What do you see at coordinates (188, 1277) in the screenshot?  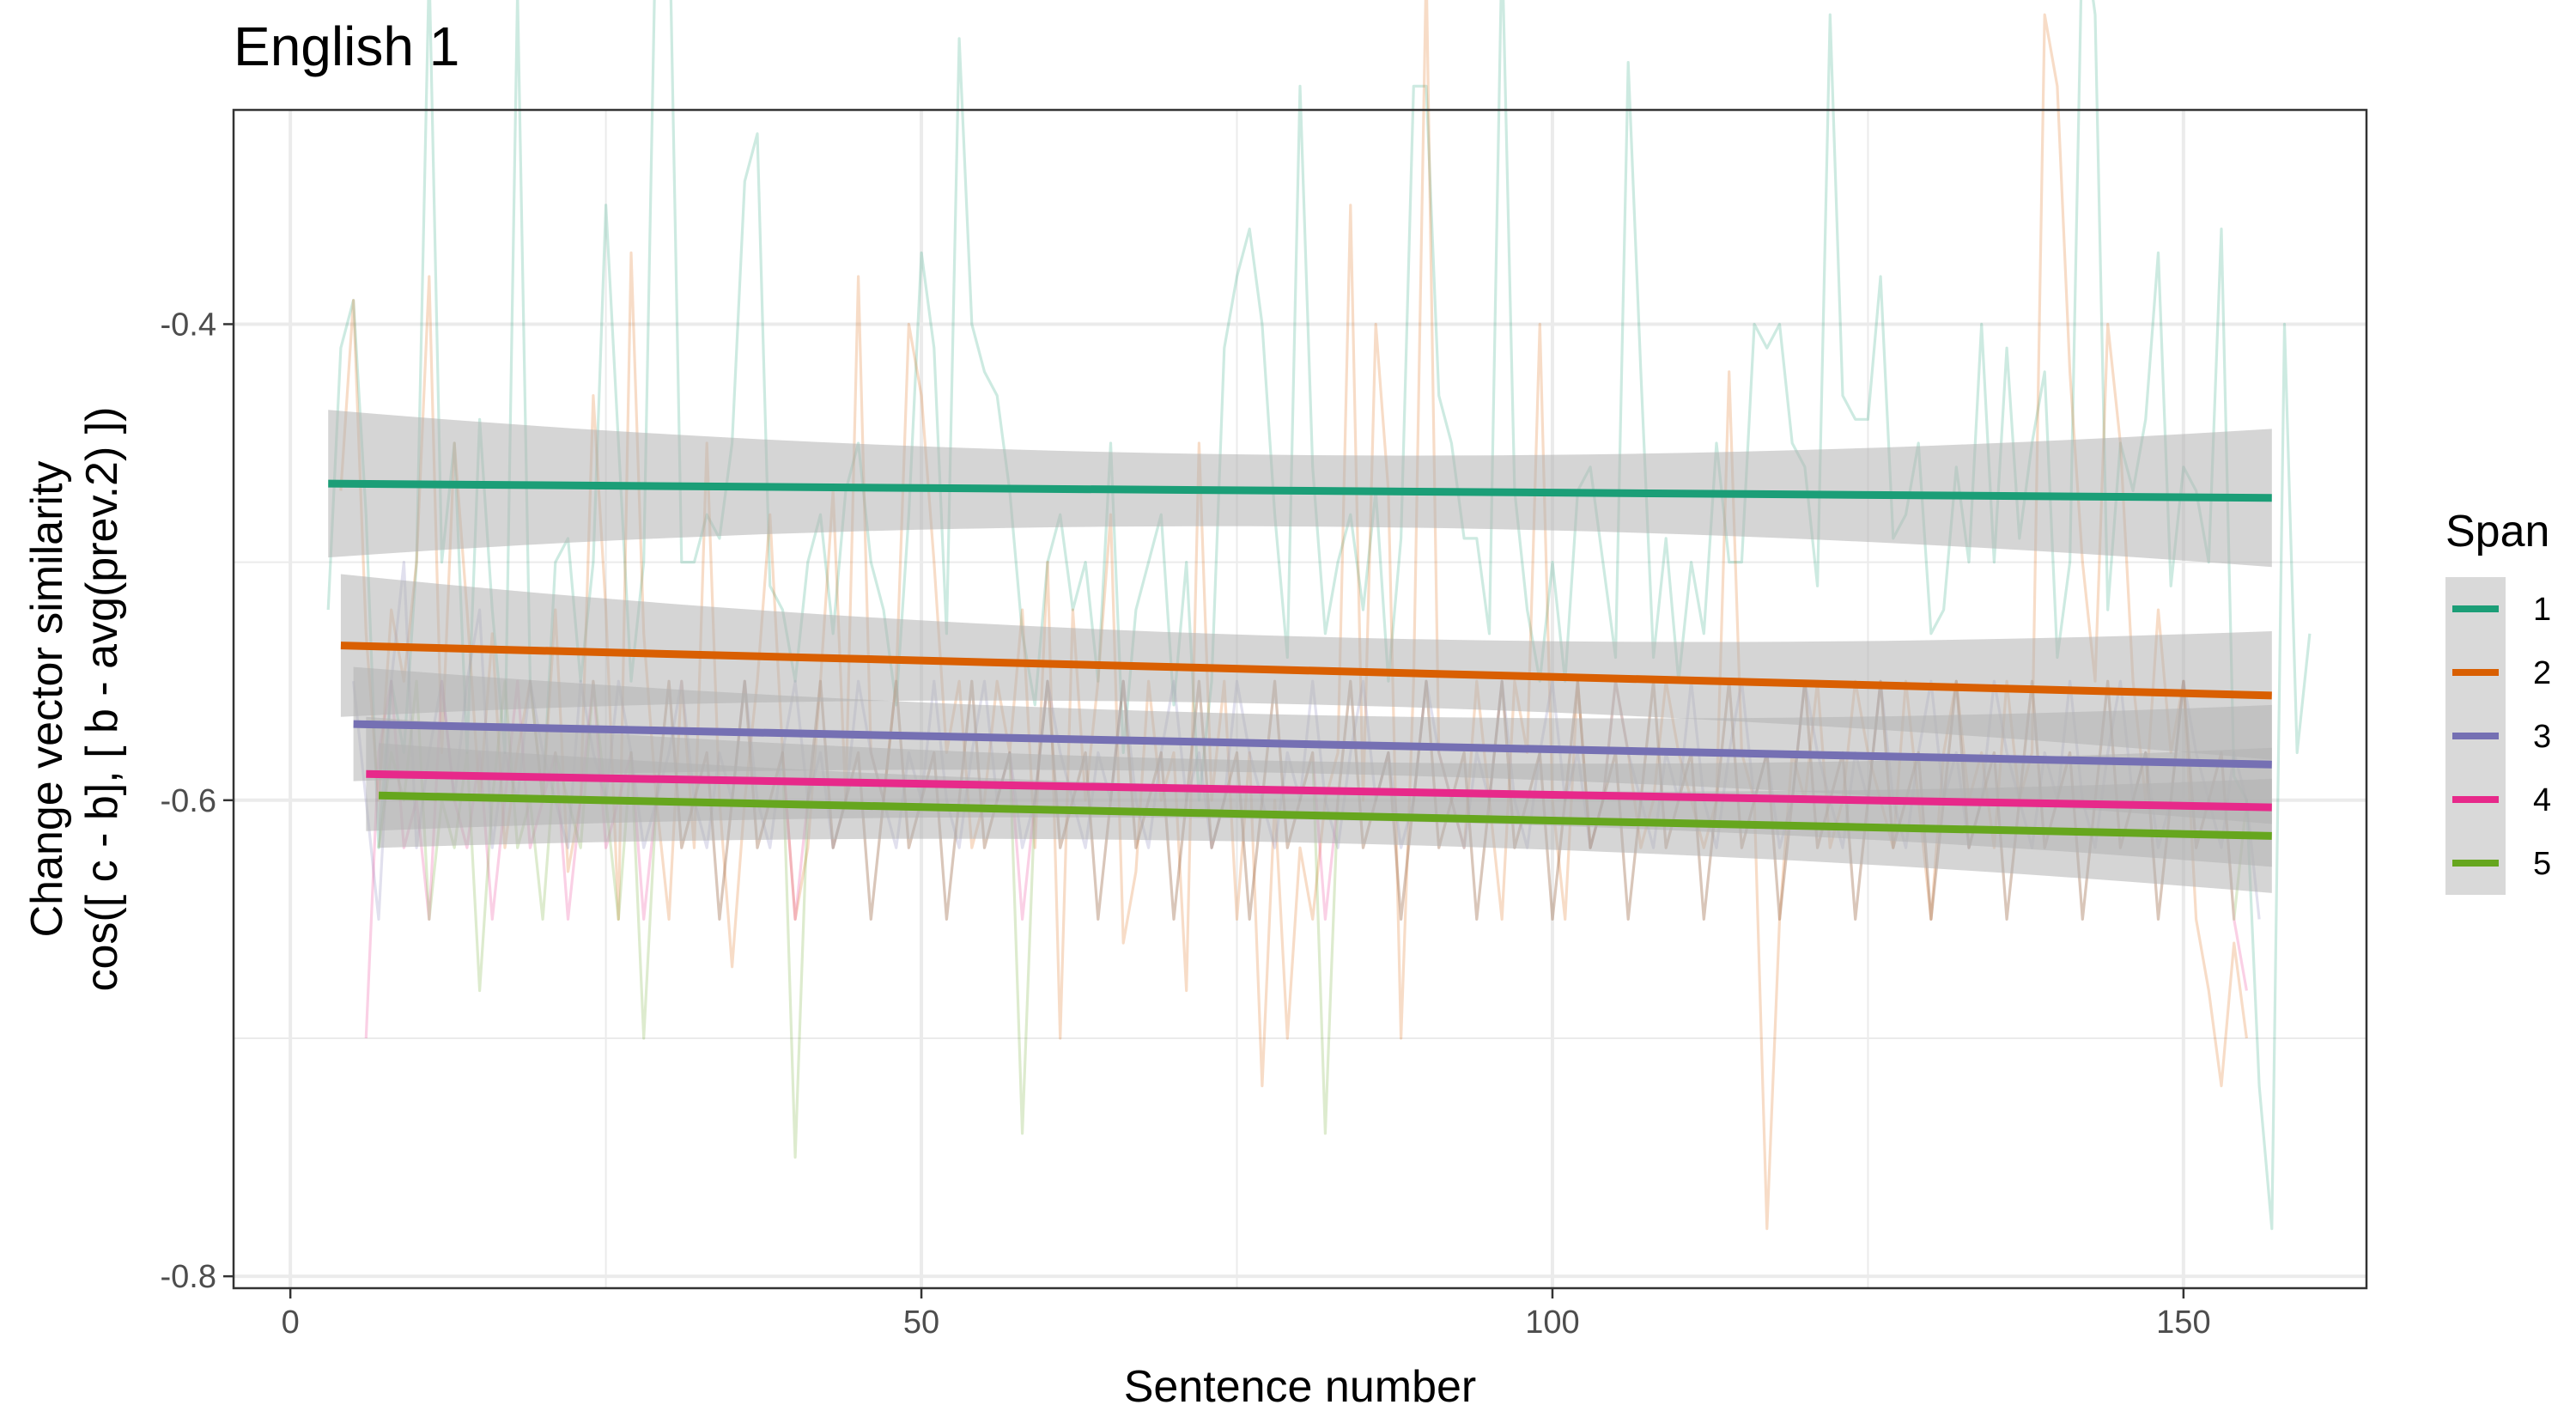 I see `y-tick-label: -0.8` at bounding box center [188, 1277].